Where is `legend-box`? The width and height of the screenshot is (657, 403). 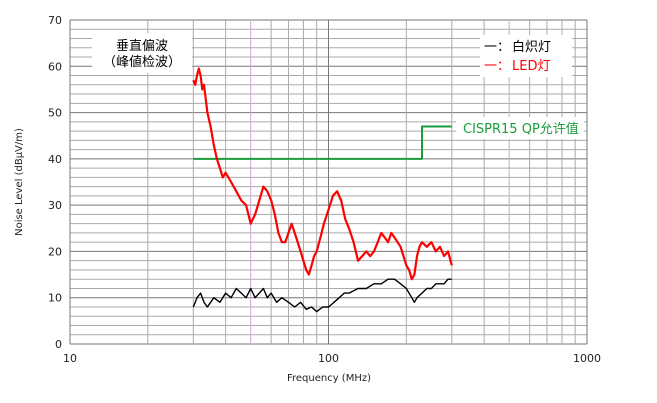 legend-box is located at coordinates (526, 56).